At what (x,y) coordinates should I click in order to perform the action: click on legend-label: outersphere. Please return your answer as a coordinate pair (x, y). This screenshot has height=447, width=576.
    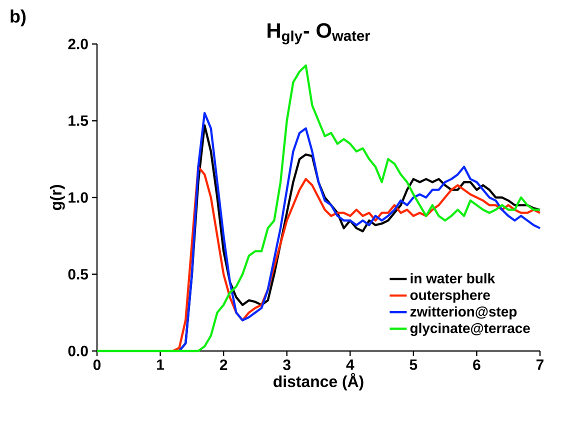
    Looking at the image, I should click on (450, 296).